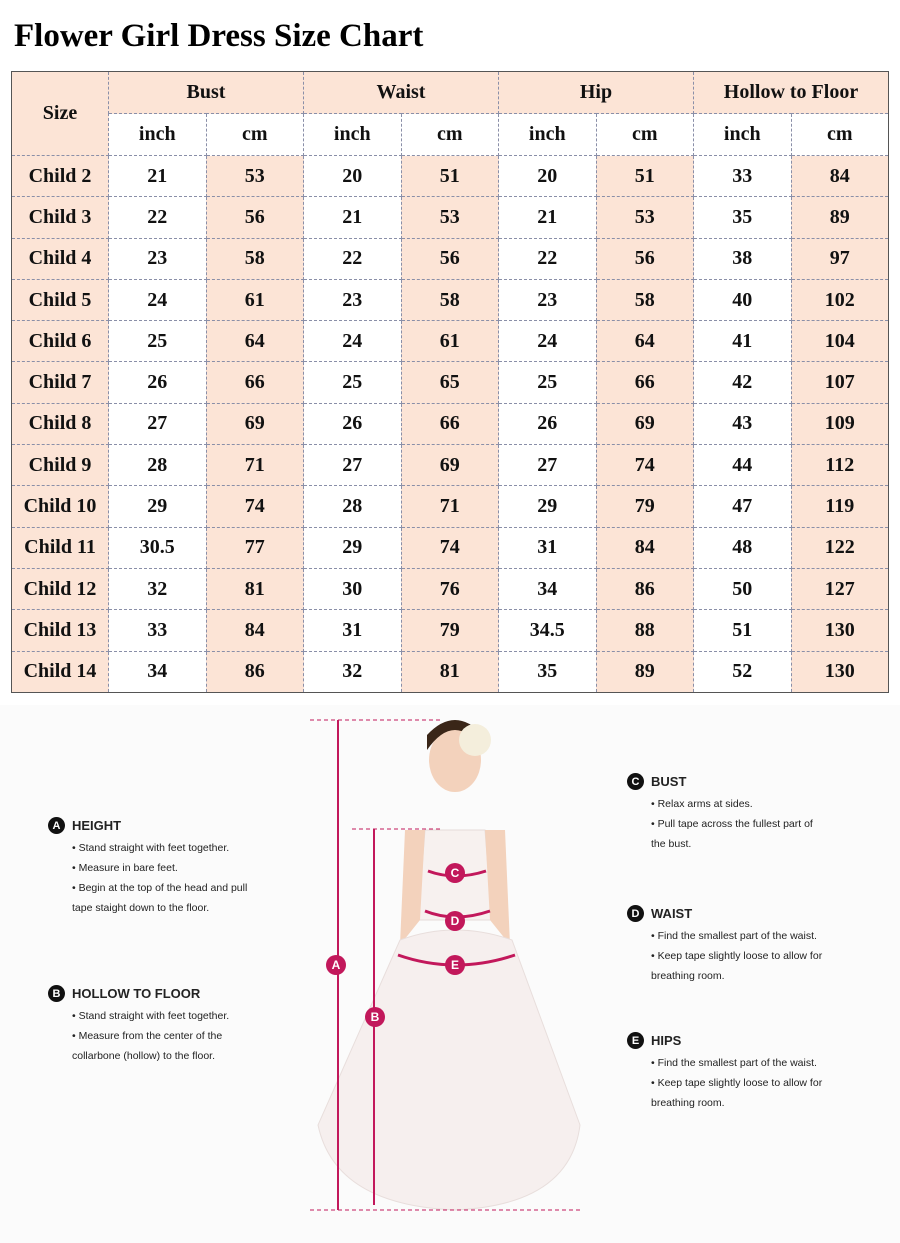 Image resolution: width=900 pixels, height=1243 pixels. I want to click on girl-arms, so click(455, 887).